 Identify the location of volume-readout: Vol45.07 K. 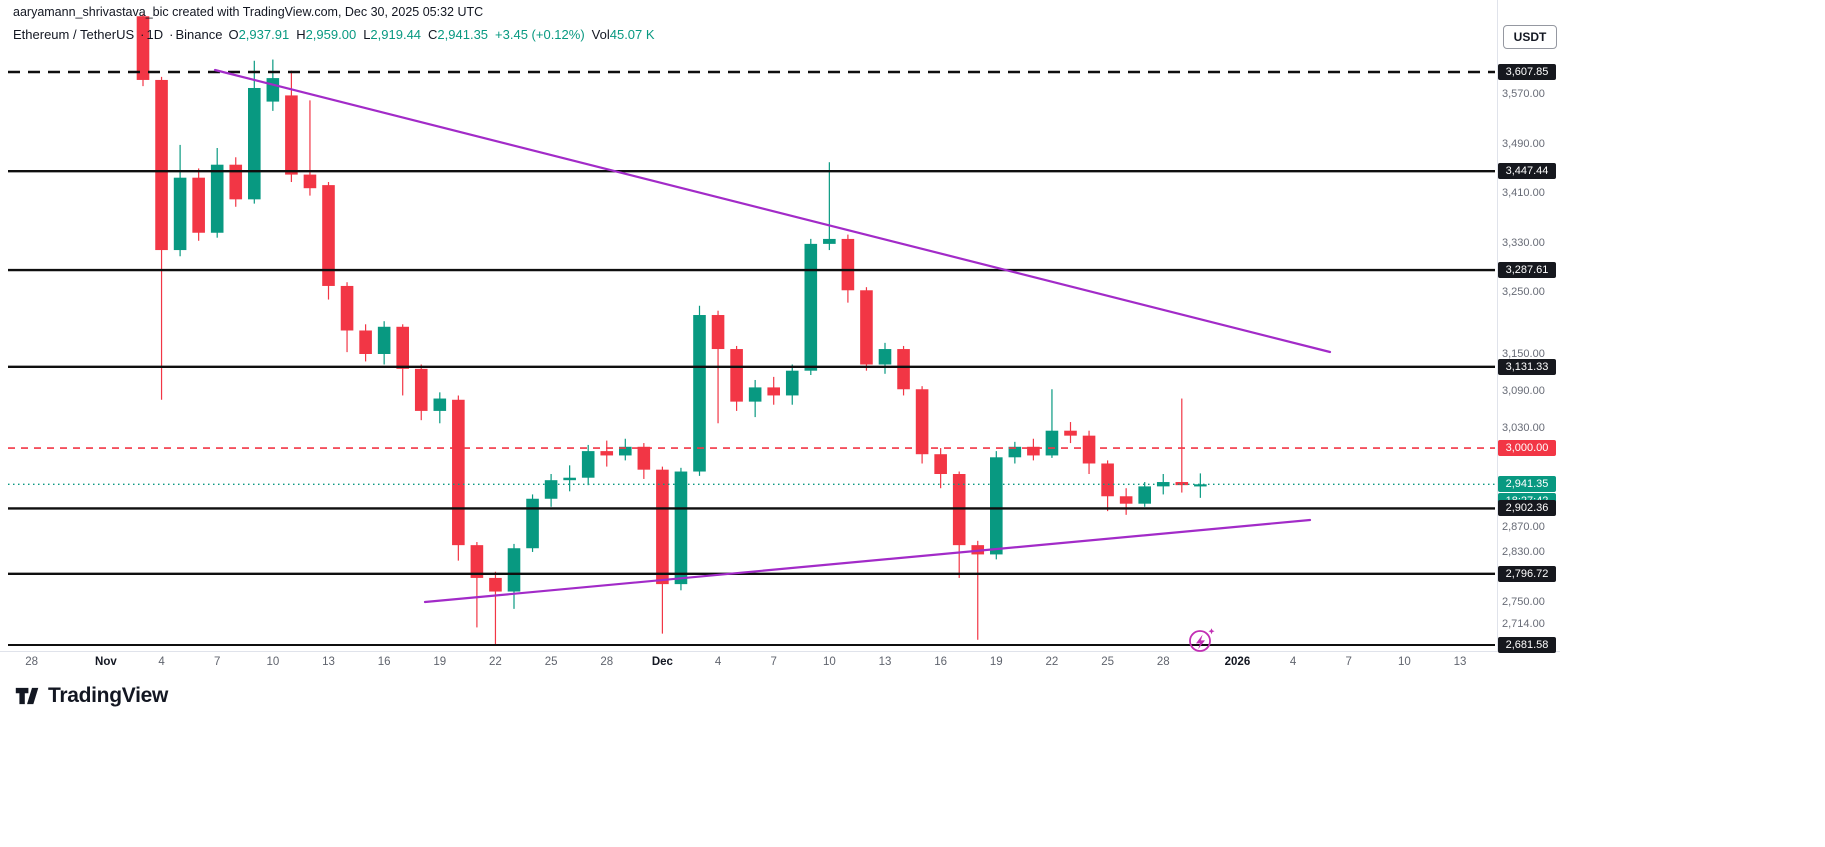
(623, 34).